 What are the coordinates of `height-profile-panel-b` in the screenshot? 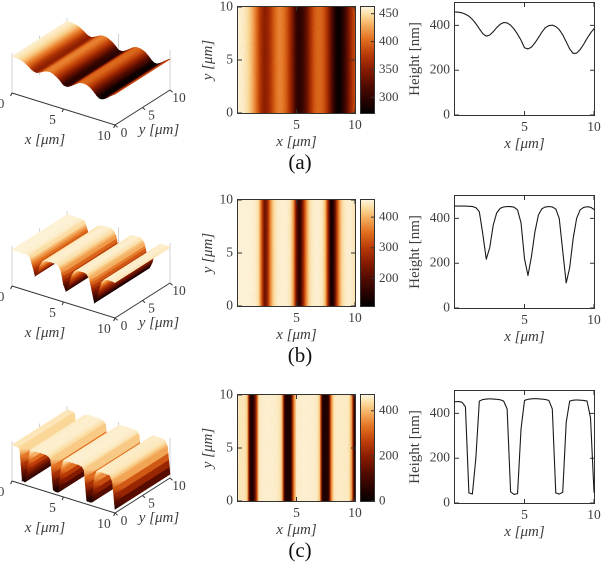 It's located at (500, 273).